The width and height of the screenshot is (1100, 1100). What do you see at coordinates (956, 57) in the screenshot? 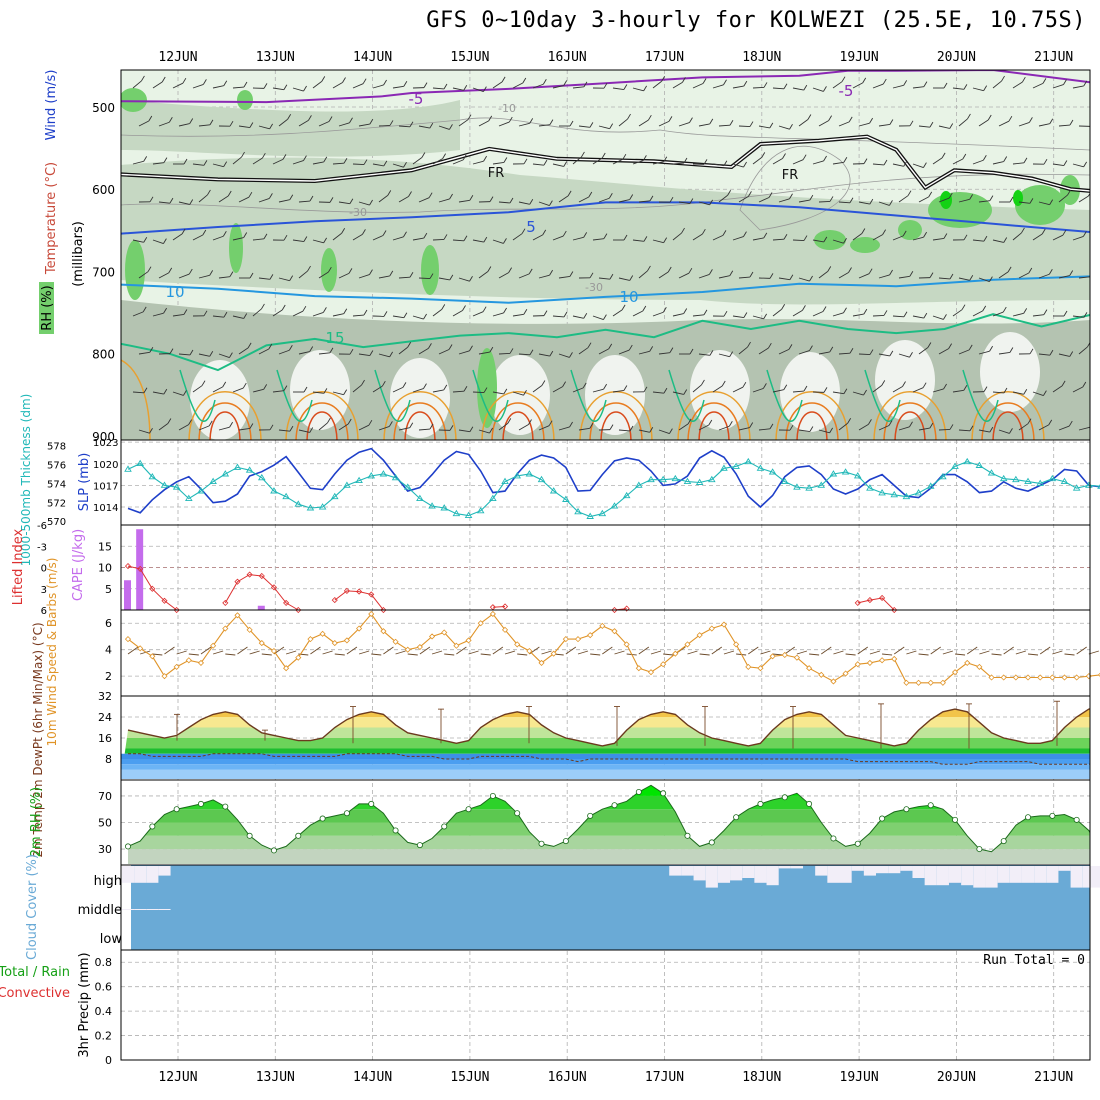
I see `day-label-top: 20JUN` at bounding box center [956, 57].